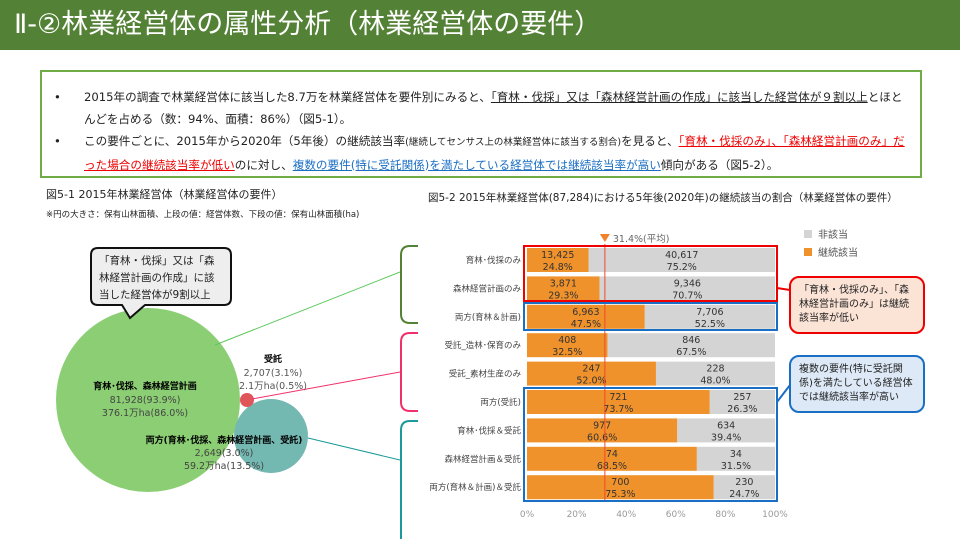 The image size is (960, 539). I want to click on entrust-area: 2.1万ha(0.5%), so click(273, 386).